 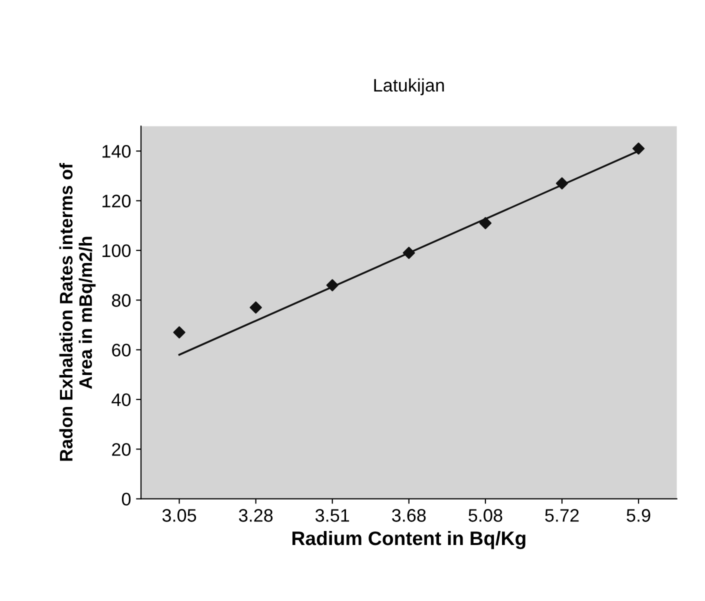 What do you see at coordinates (121, 399) in the screenshot?
I see `y-tick-label: 40` at bounding box center [121, 399].